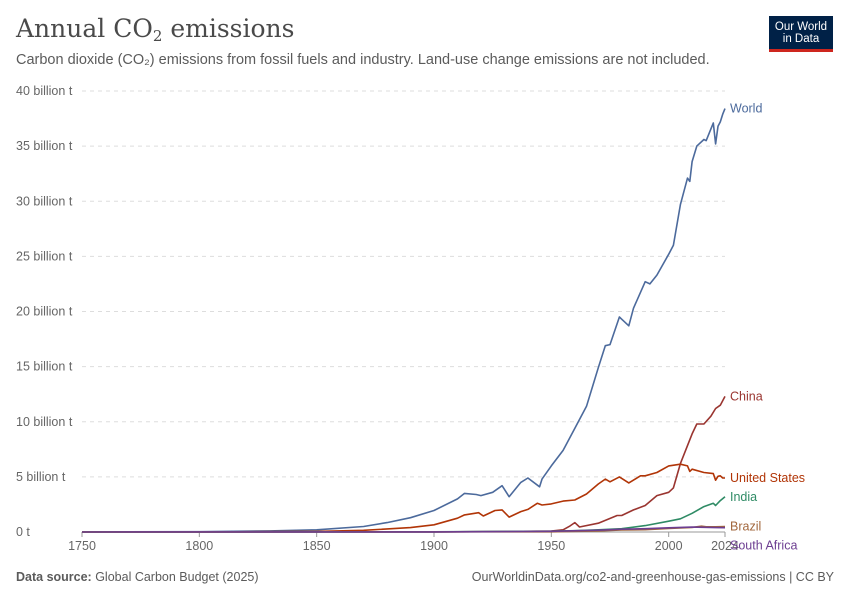 The width and height of the screenshot is (850, 600). What do you see at coordinates (763, 546) in the screenshot?
I see `series-label-south-africa: South Africa` at bounding box center [763, 546].